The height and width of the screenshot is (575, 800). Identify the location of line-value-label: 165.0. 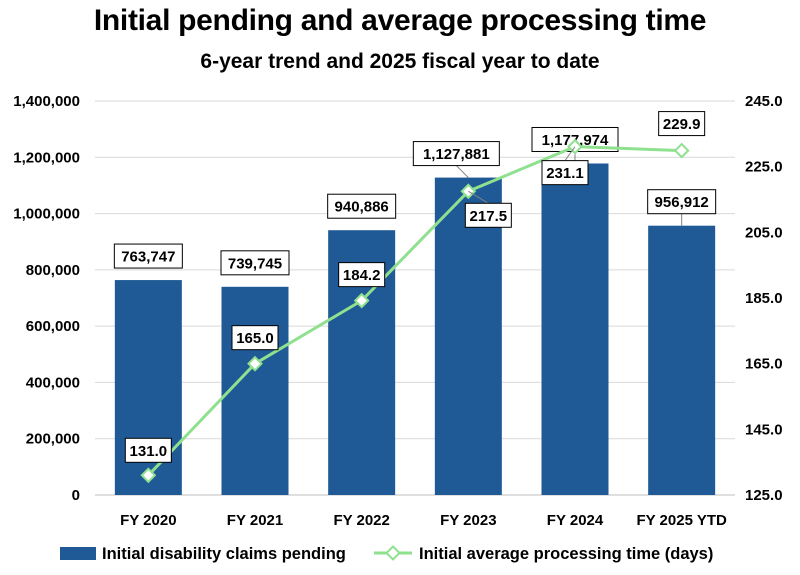
(255, 338).